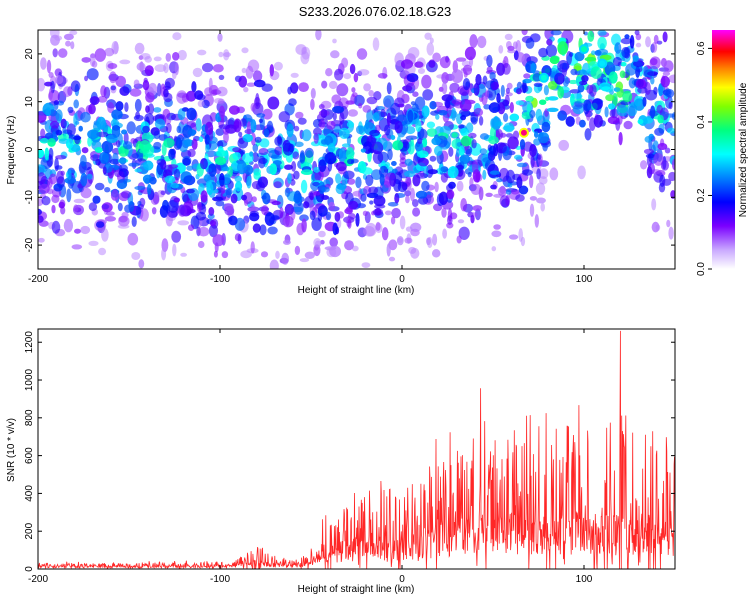 The height and width of the screenshot is (600, 750). What do you see at coordinates (29, 530) in the screenshot?
I see `snr-y-tick-label: 200` at bounding box center [29, 530].